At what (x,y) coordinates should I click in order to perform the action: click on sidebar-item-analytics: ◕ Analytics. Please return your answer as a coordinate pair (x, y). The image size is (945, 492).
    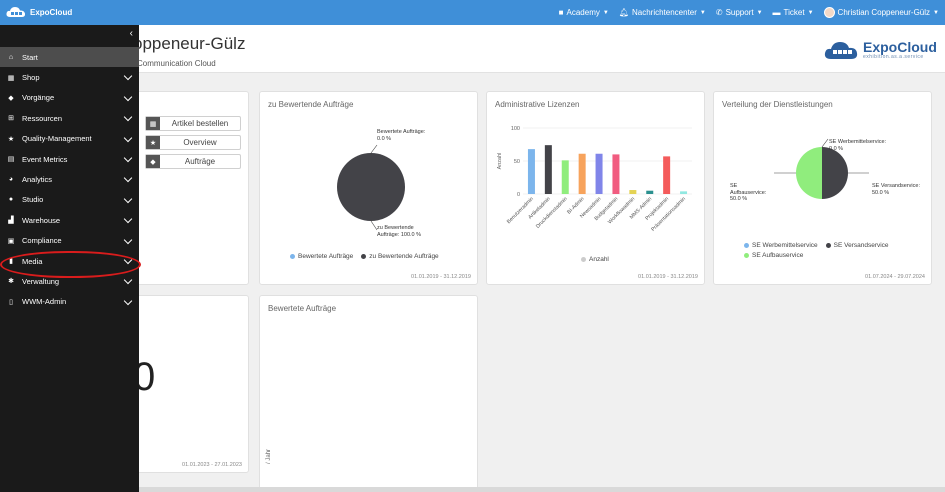
    Looking at the image, I should click on (69, 179).